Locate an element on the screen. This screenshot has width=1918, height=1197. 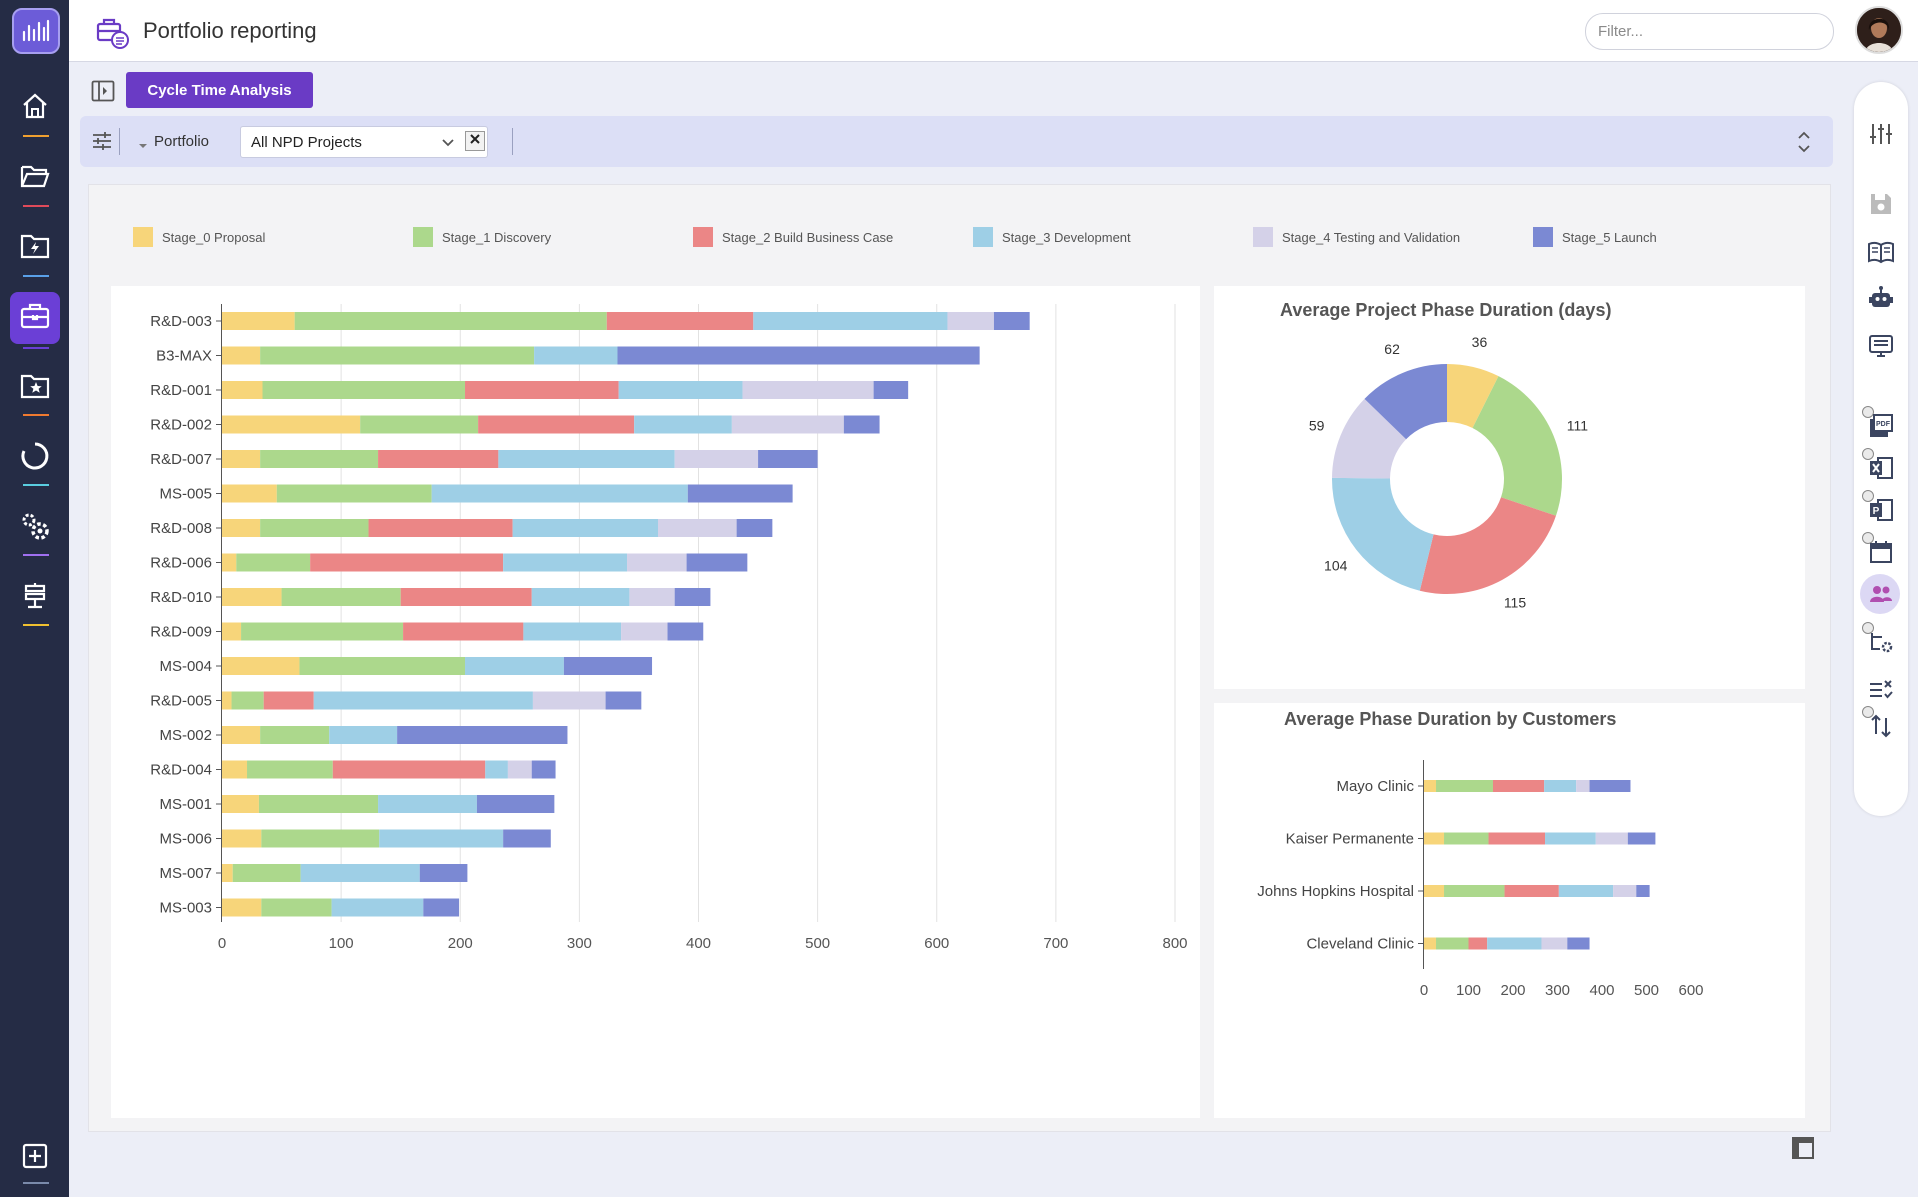
expand-collapse-icon is located at coordinates (1804, 144).